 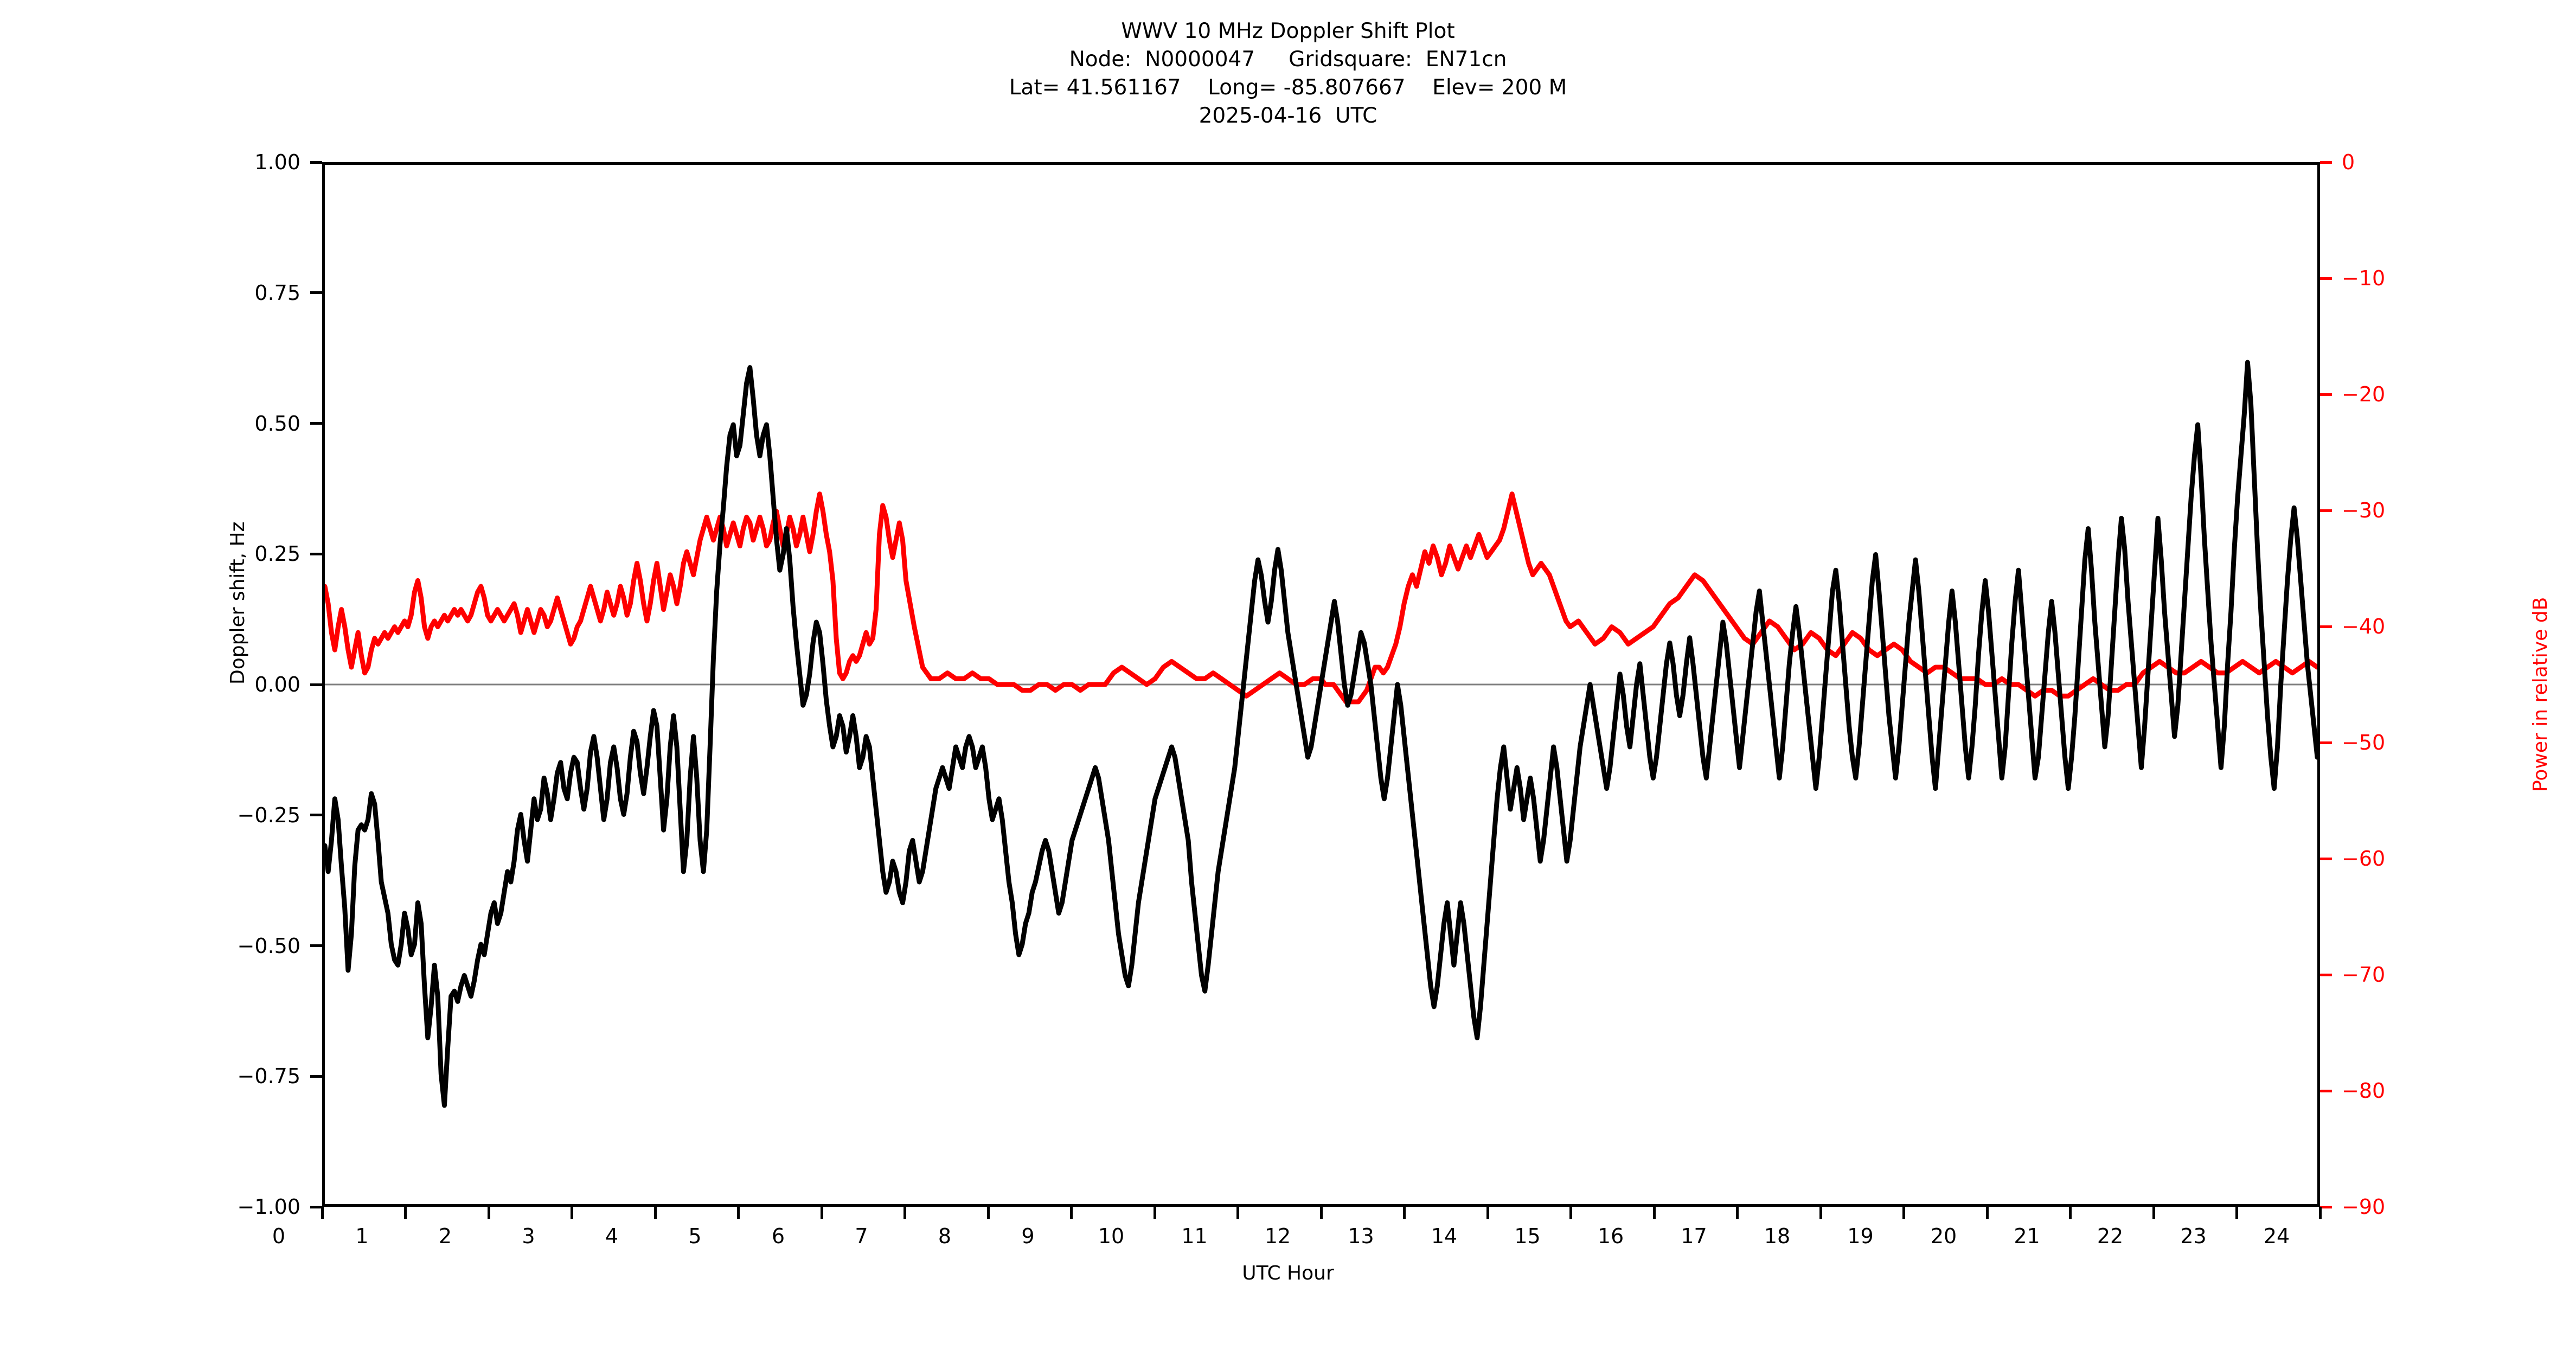 What do you see at coordinates (2110, 1236) in the screenshot?
I see `x-tick-label: 22` at bounding box center [2110, 1236].